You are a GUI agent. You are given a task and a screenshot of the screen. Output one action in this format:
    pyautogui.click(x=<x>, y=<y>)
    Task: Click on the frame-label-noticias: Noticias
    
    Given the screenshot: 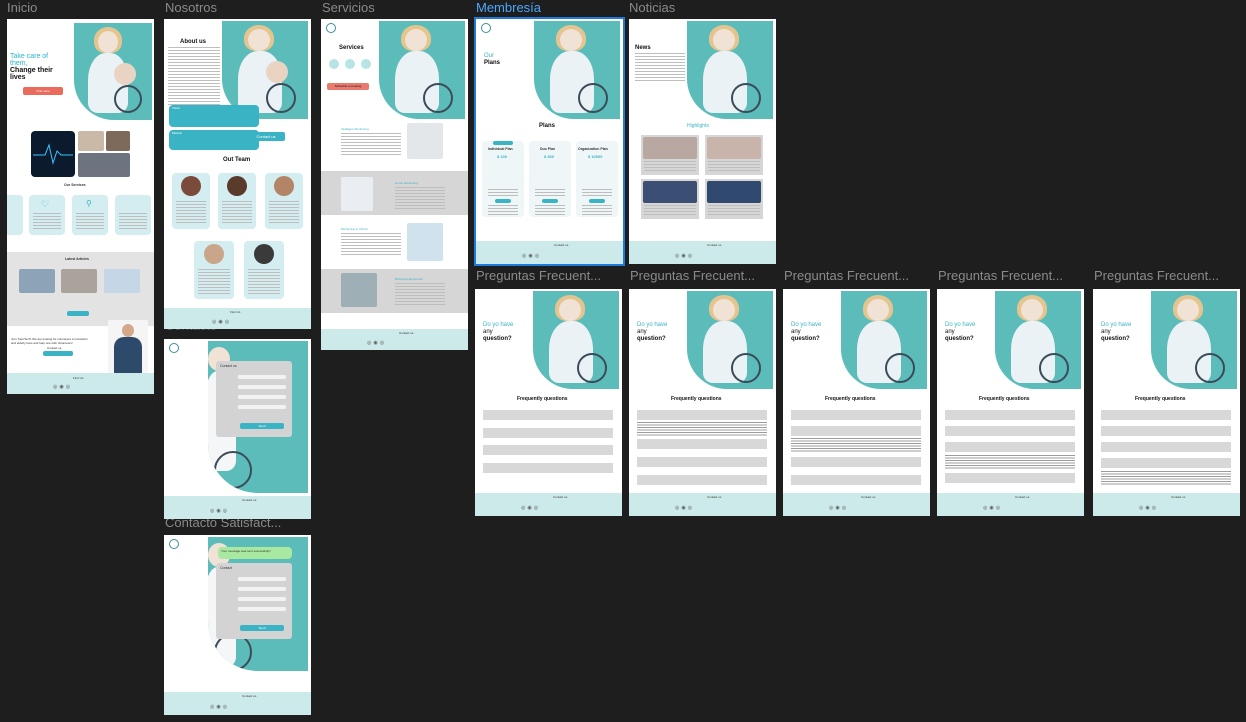 What is the action you would take?
    pyautogui.click(x=652, y=7)
    